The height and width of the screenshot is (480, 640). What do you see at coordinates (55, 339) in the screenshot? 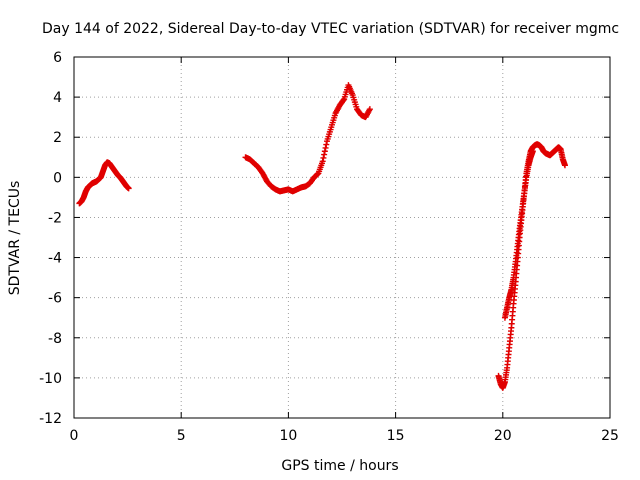
I see `y-tick-label: -8` at bounding box center [55, 339].